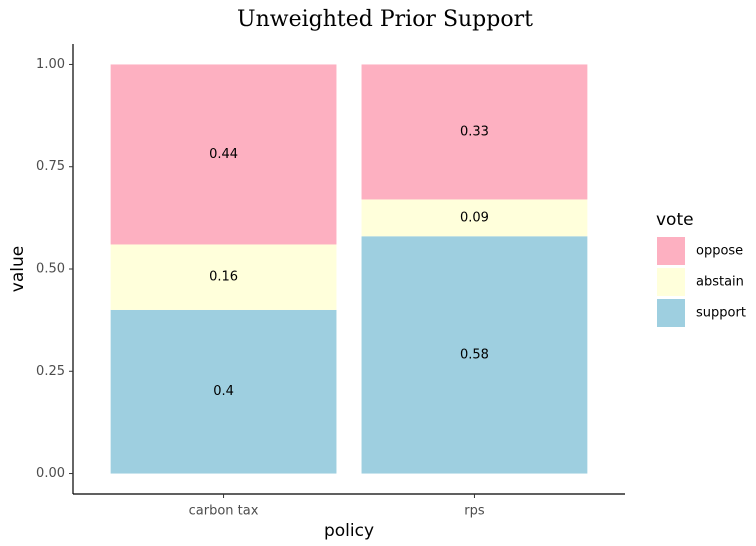  What do you see at coordinates (720, 282) in the screenshot?
I see `legend-label: abstain` at bounding box center [720, 282].